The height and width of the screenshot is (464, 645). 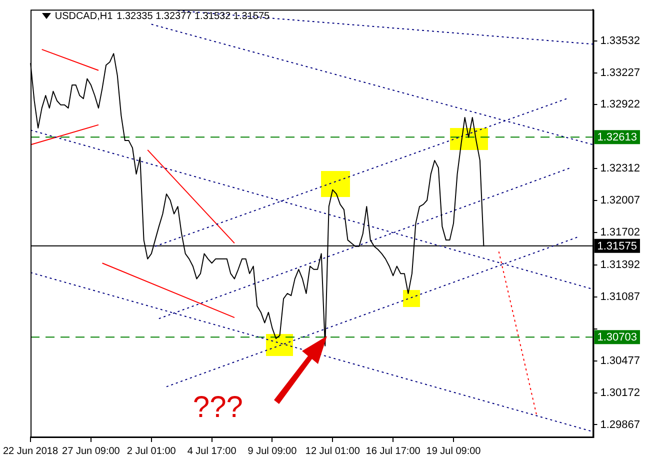 What do you see at coordinates (620, 200) in the screenshot?
I see `y-tick-label: 1.32007` at bounding box center [620, 200].